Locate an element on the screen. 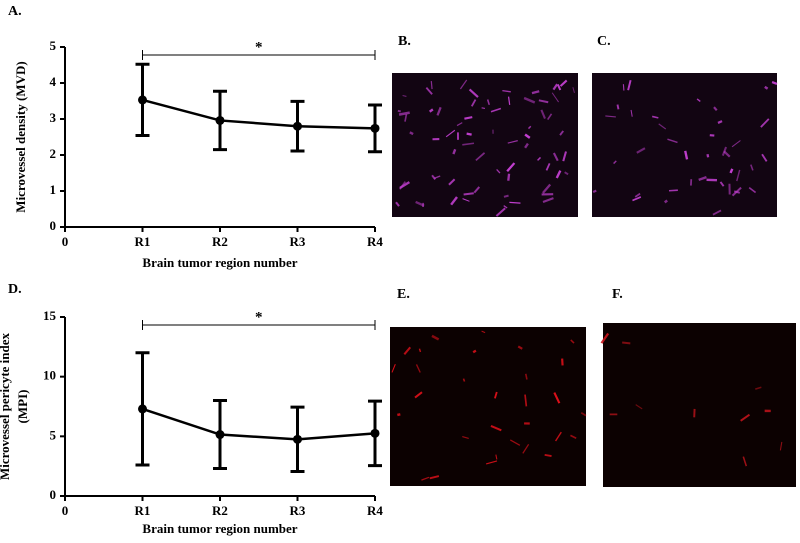 The width and height of the screenshot is (800, 543). x-tick-label: R2 is located at coordinates (220, 241).